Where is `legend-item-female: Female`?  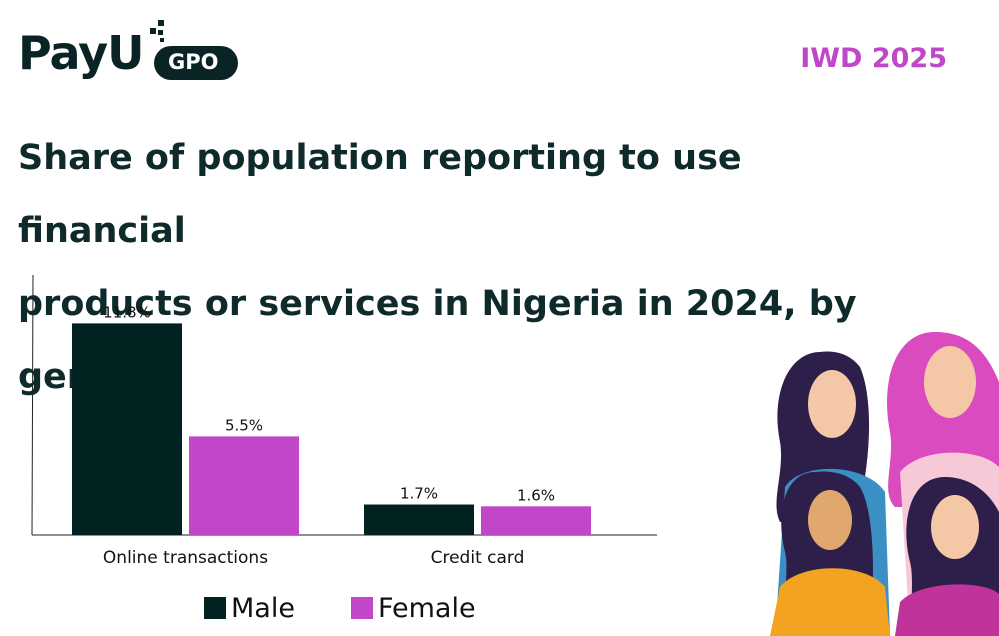
legend-item-female: Female is located at coordinates (413, 608).